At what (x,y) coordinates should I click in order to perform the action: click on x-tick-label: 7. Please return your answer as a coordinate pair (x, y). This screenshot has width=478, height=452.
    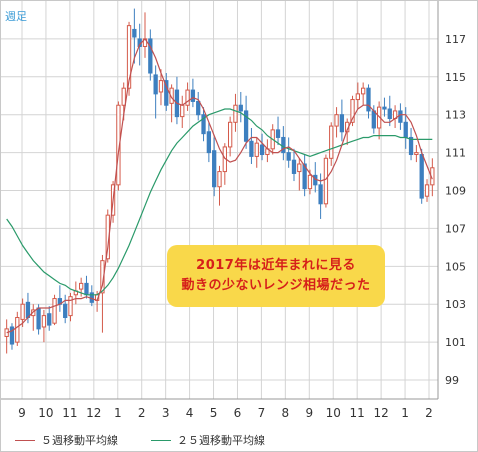
    Looking at the image, I should click on (262, 413).